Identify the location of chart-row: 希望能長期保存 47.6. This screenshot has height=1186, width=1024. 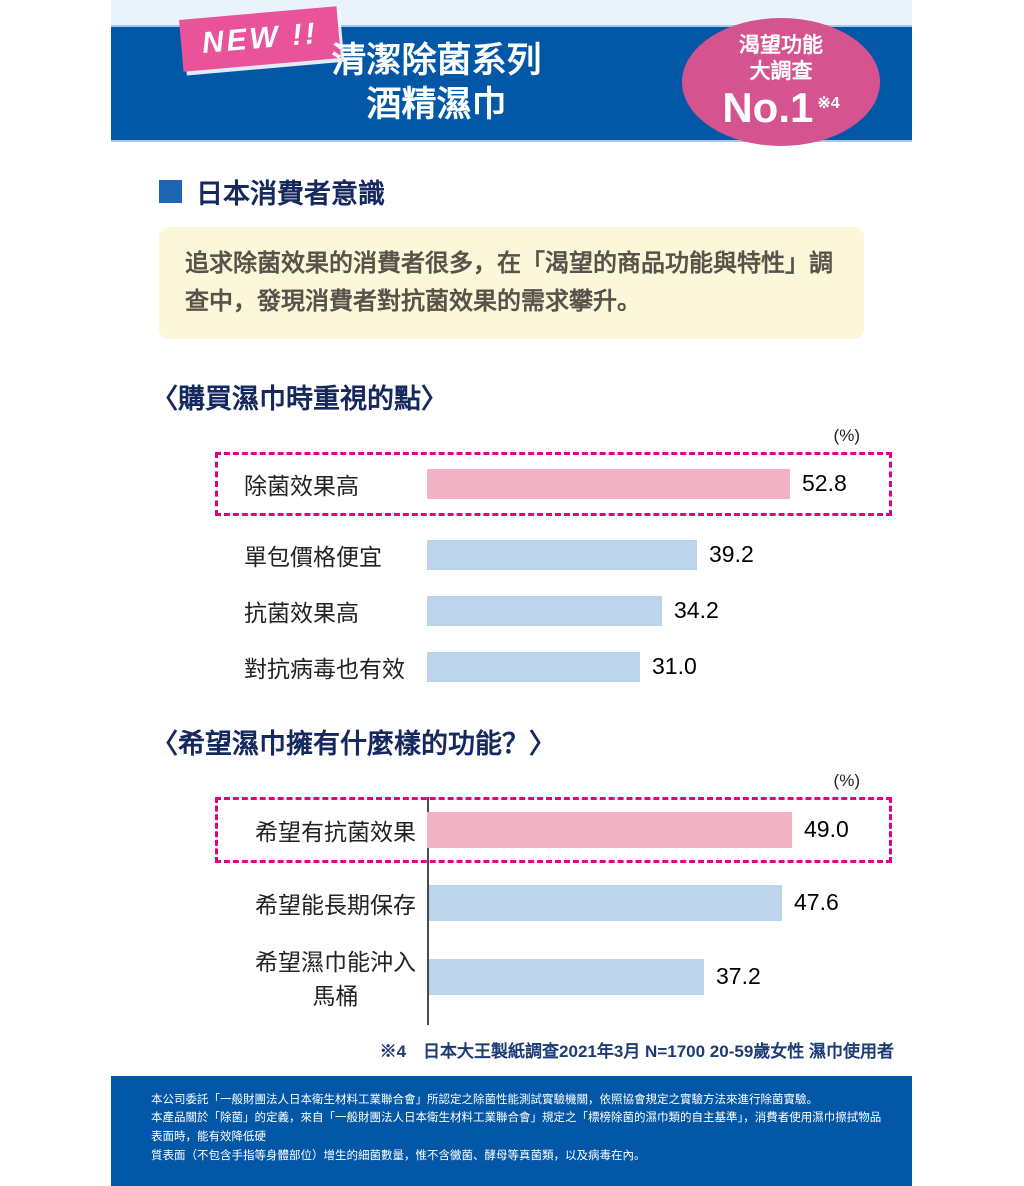
(511, 902).